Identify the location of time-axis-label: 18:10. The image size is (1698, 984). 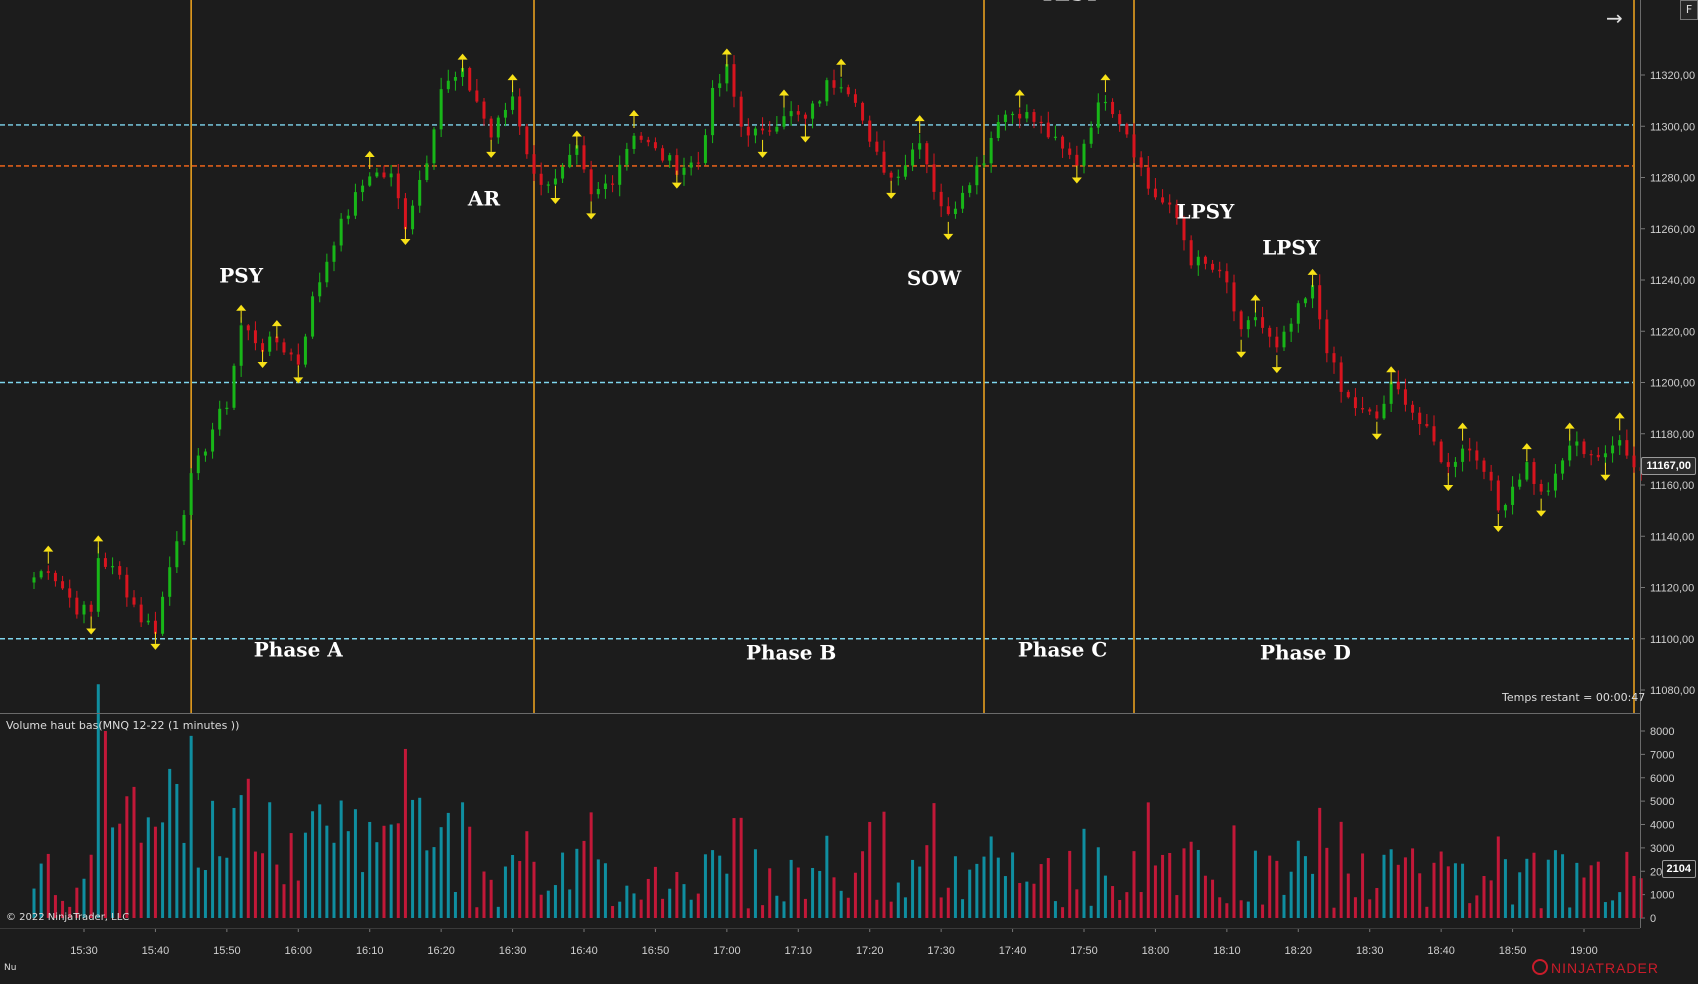
(1227, 951).